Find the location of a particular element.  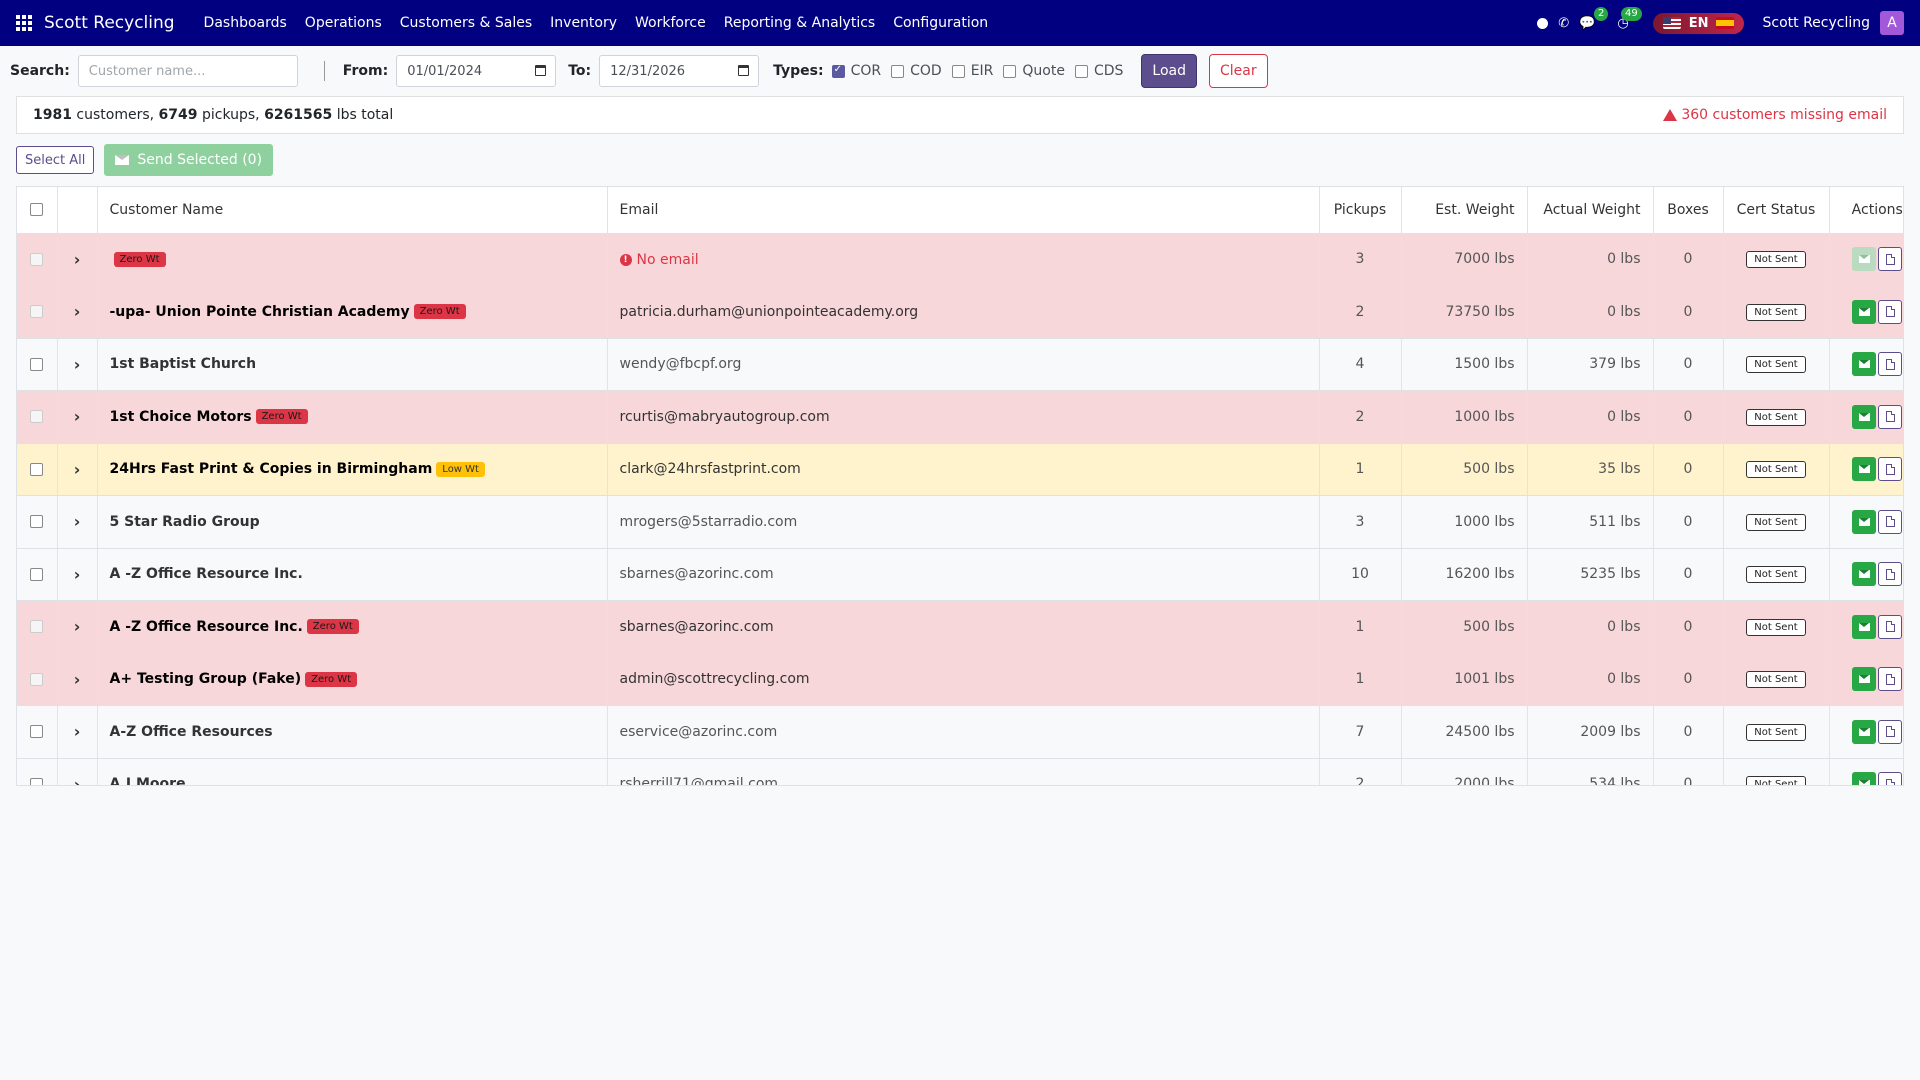

customer-name: 5 Star Radio Group is located at coordinates (184, 521).